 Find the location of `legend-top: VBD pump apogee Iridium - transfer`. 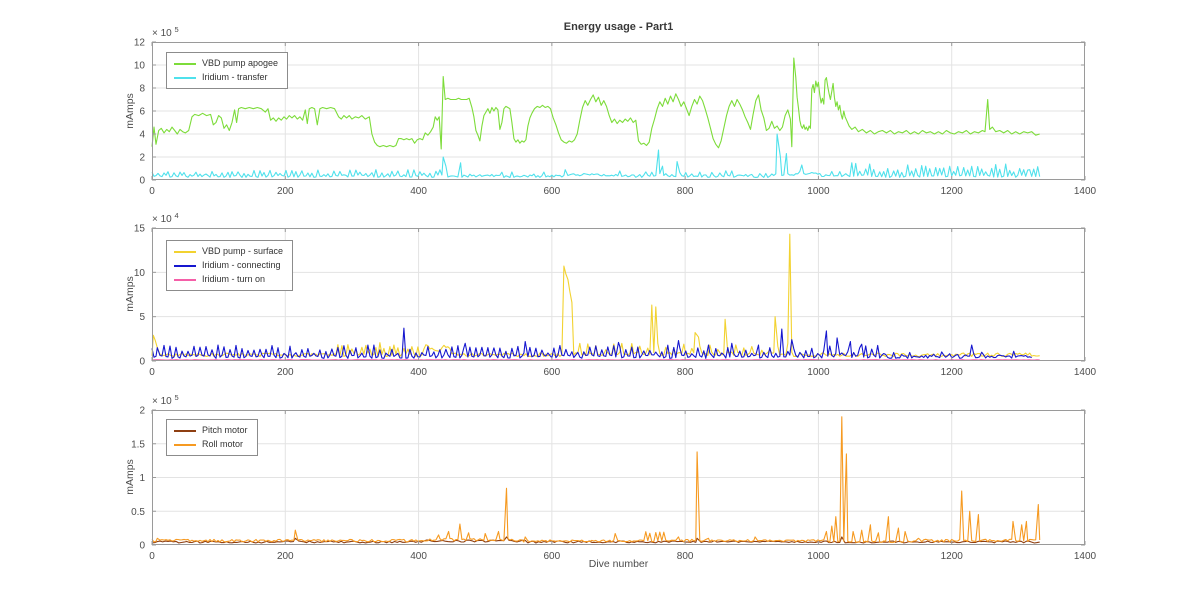

legend-top: VBD pump apogee Iridium - transfer is located at coordinates (227, 70).